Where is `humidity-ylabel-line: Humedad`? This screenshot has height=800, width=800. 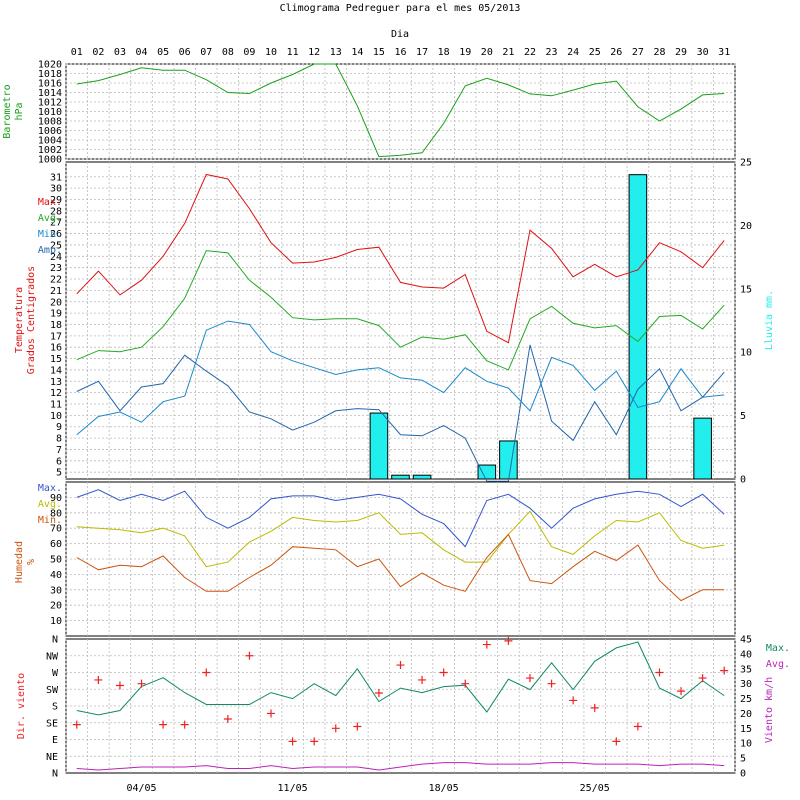
humidity-ylabel-line: Humedad is located at coordinates (19, 562).